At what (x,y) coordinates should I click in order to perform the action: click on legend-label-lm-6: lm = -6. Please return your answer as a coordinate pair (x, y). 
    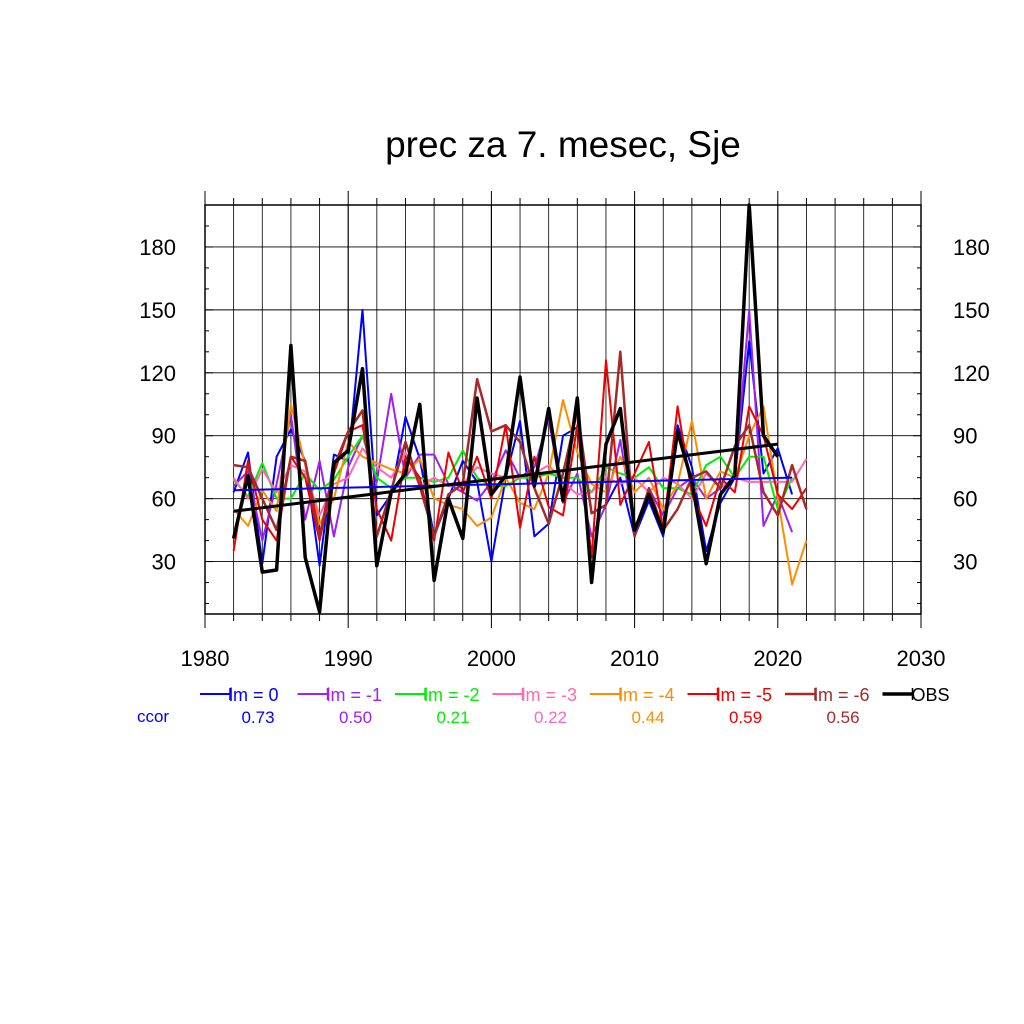
    Looking at the image, I should click on (842, 695).